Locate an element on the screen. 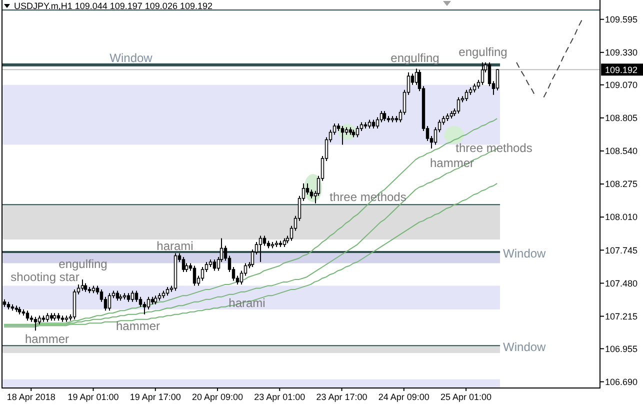 This screenshot has height=406, width=643. chart-title: USDJPY.m,H1 109.044 109.197 109.026 109.192 is located at coordinates (113, 6).